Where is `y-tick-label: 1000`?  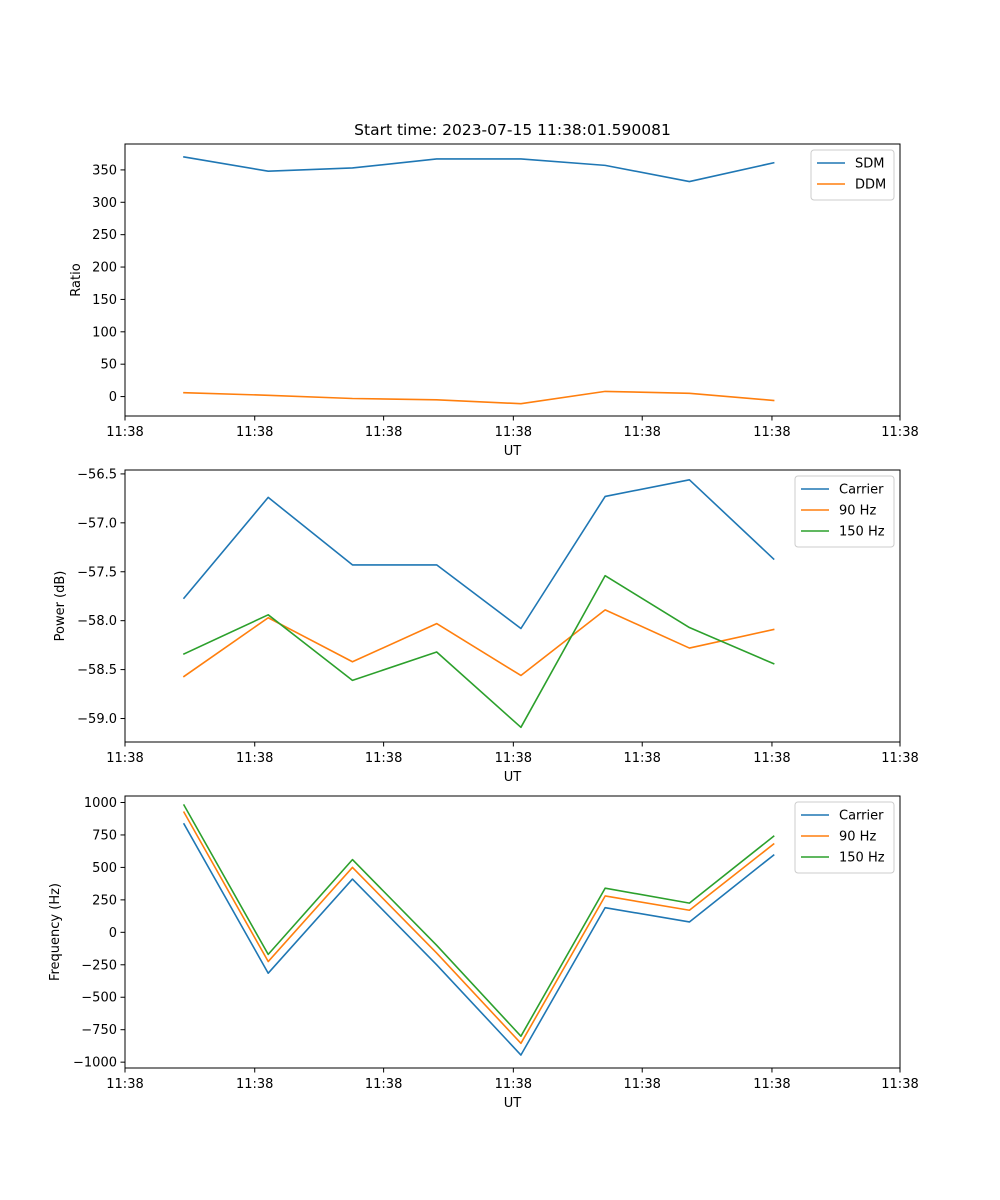 y-tick-label: 1000 is located at coordinates (100, 803).